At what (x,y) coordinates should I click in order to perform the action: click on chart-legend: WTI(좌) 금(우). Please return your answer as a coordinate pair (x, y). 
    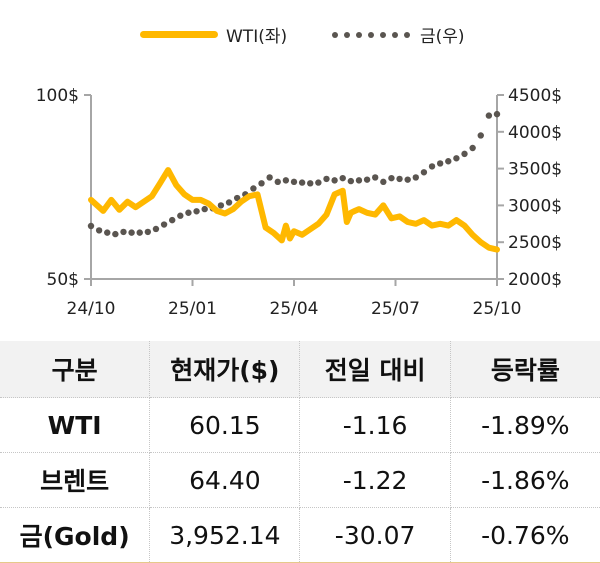
    Looking at the image, I should click on (300, 37).